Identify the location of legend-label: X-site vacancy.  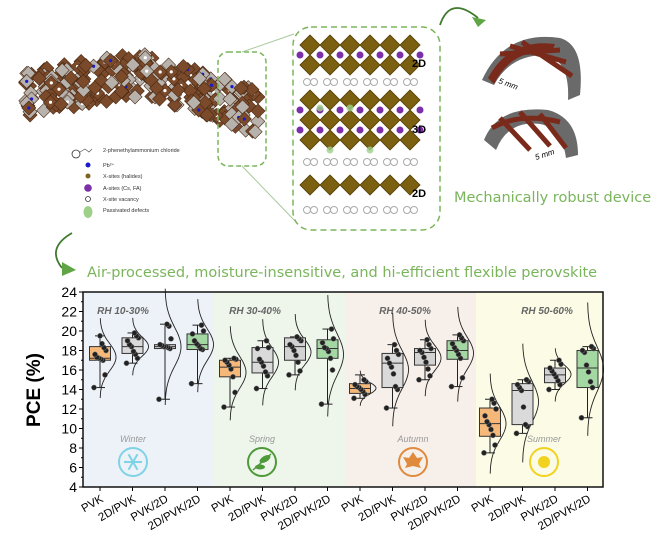
(121, 200).